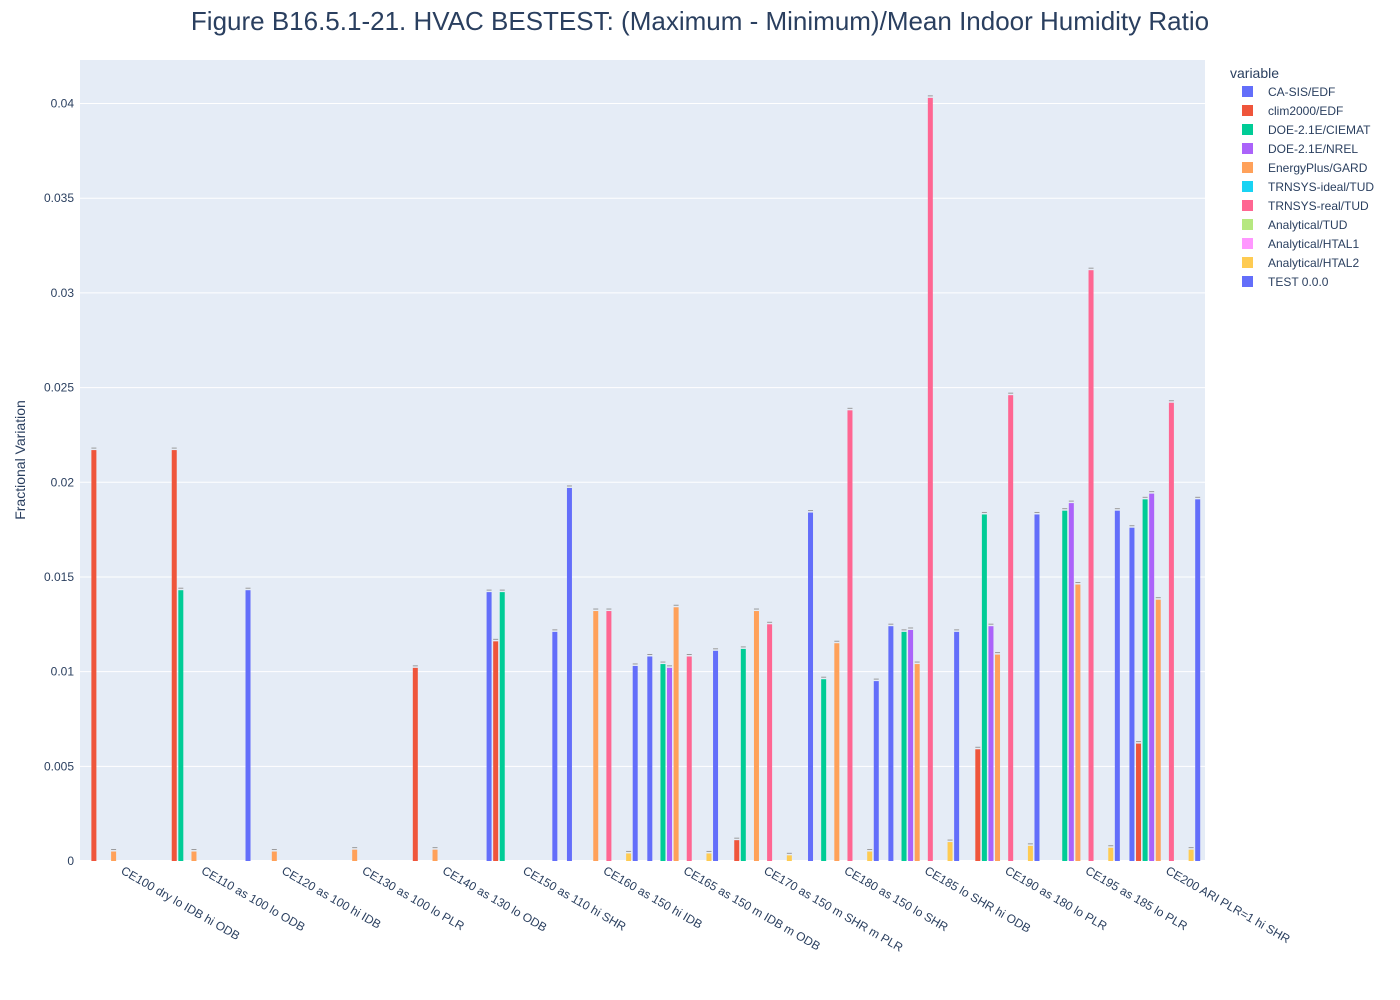 The image size is (1400, 1000). What do you see at coordinates (20, 460) in the screenshot?
I see `y-axis-title: Fractional Variation` at bounding box center [20, 460].